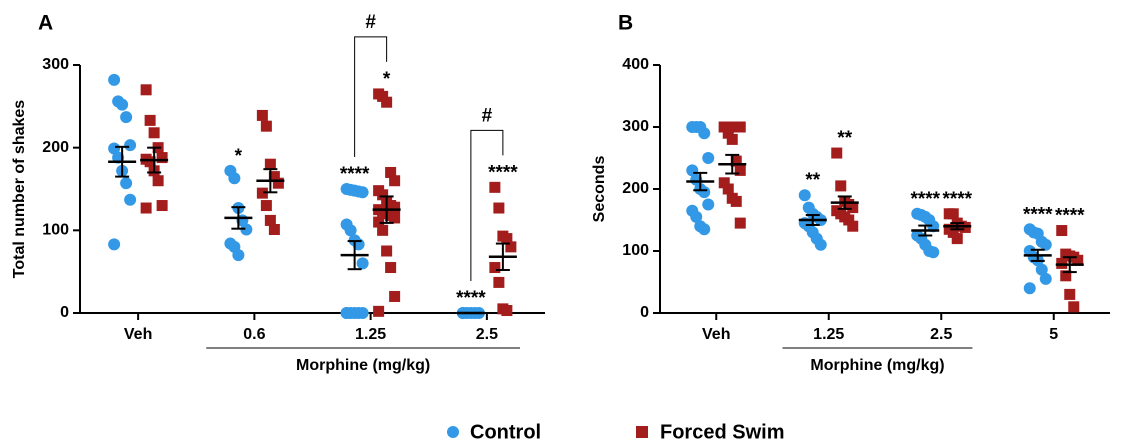 This screenshot has height=443, width=1130. I want to click on legend-marker, so click(453, 432).